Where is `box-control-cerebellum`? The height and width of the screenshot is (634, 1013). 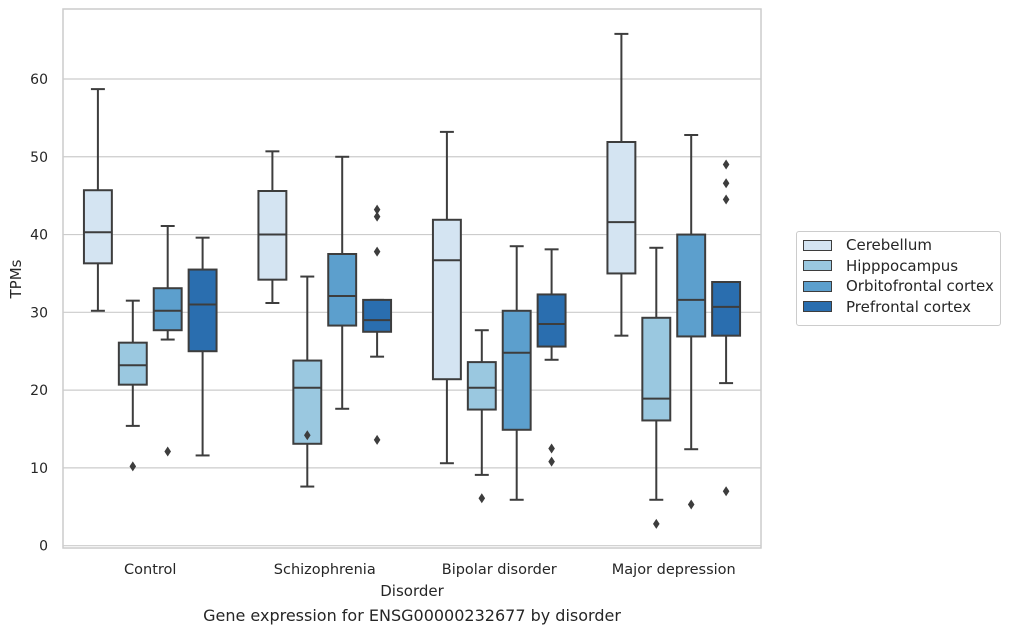
box-control-cerebellum is located at coordinates (97, 200).